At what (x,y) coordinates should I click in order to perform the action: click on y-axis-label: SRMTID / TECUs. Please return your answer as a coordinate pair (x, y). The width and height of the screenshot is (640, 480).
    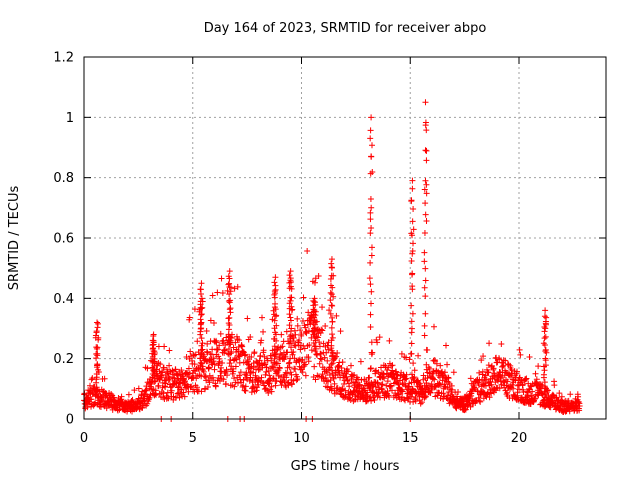
    Looking at the image, I should click on (14, 238).